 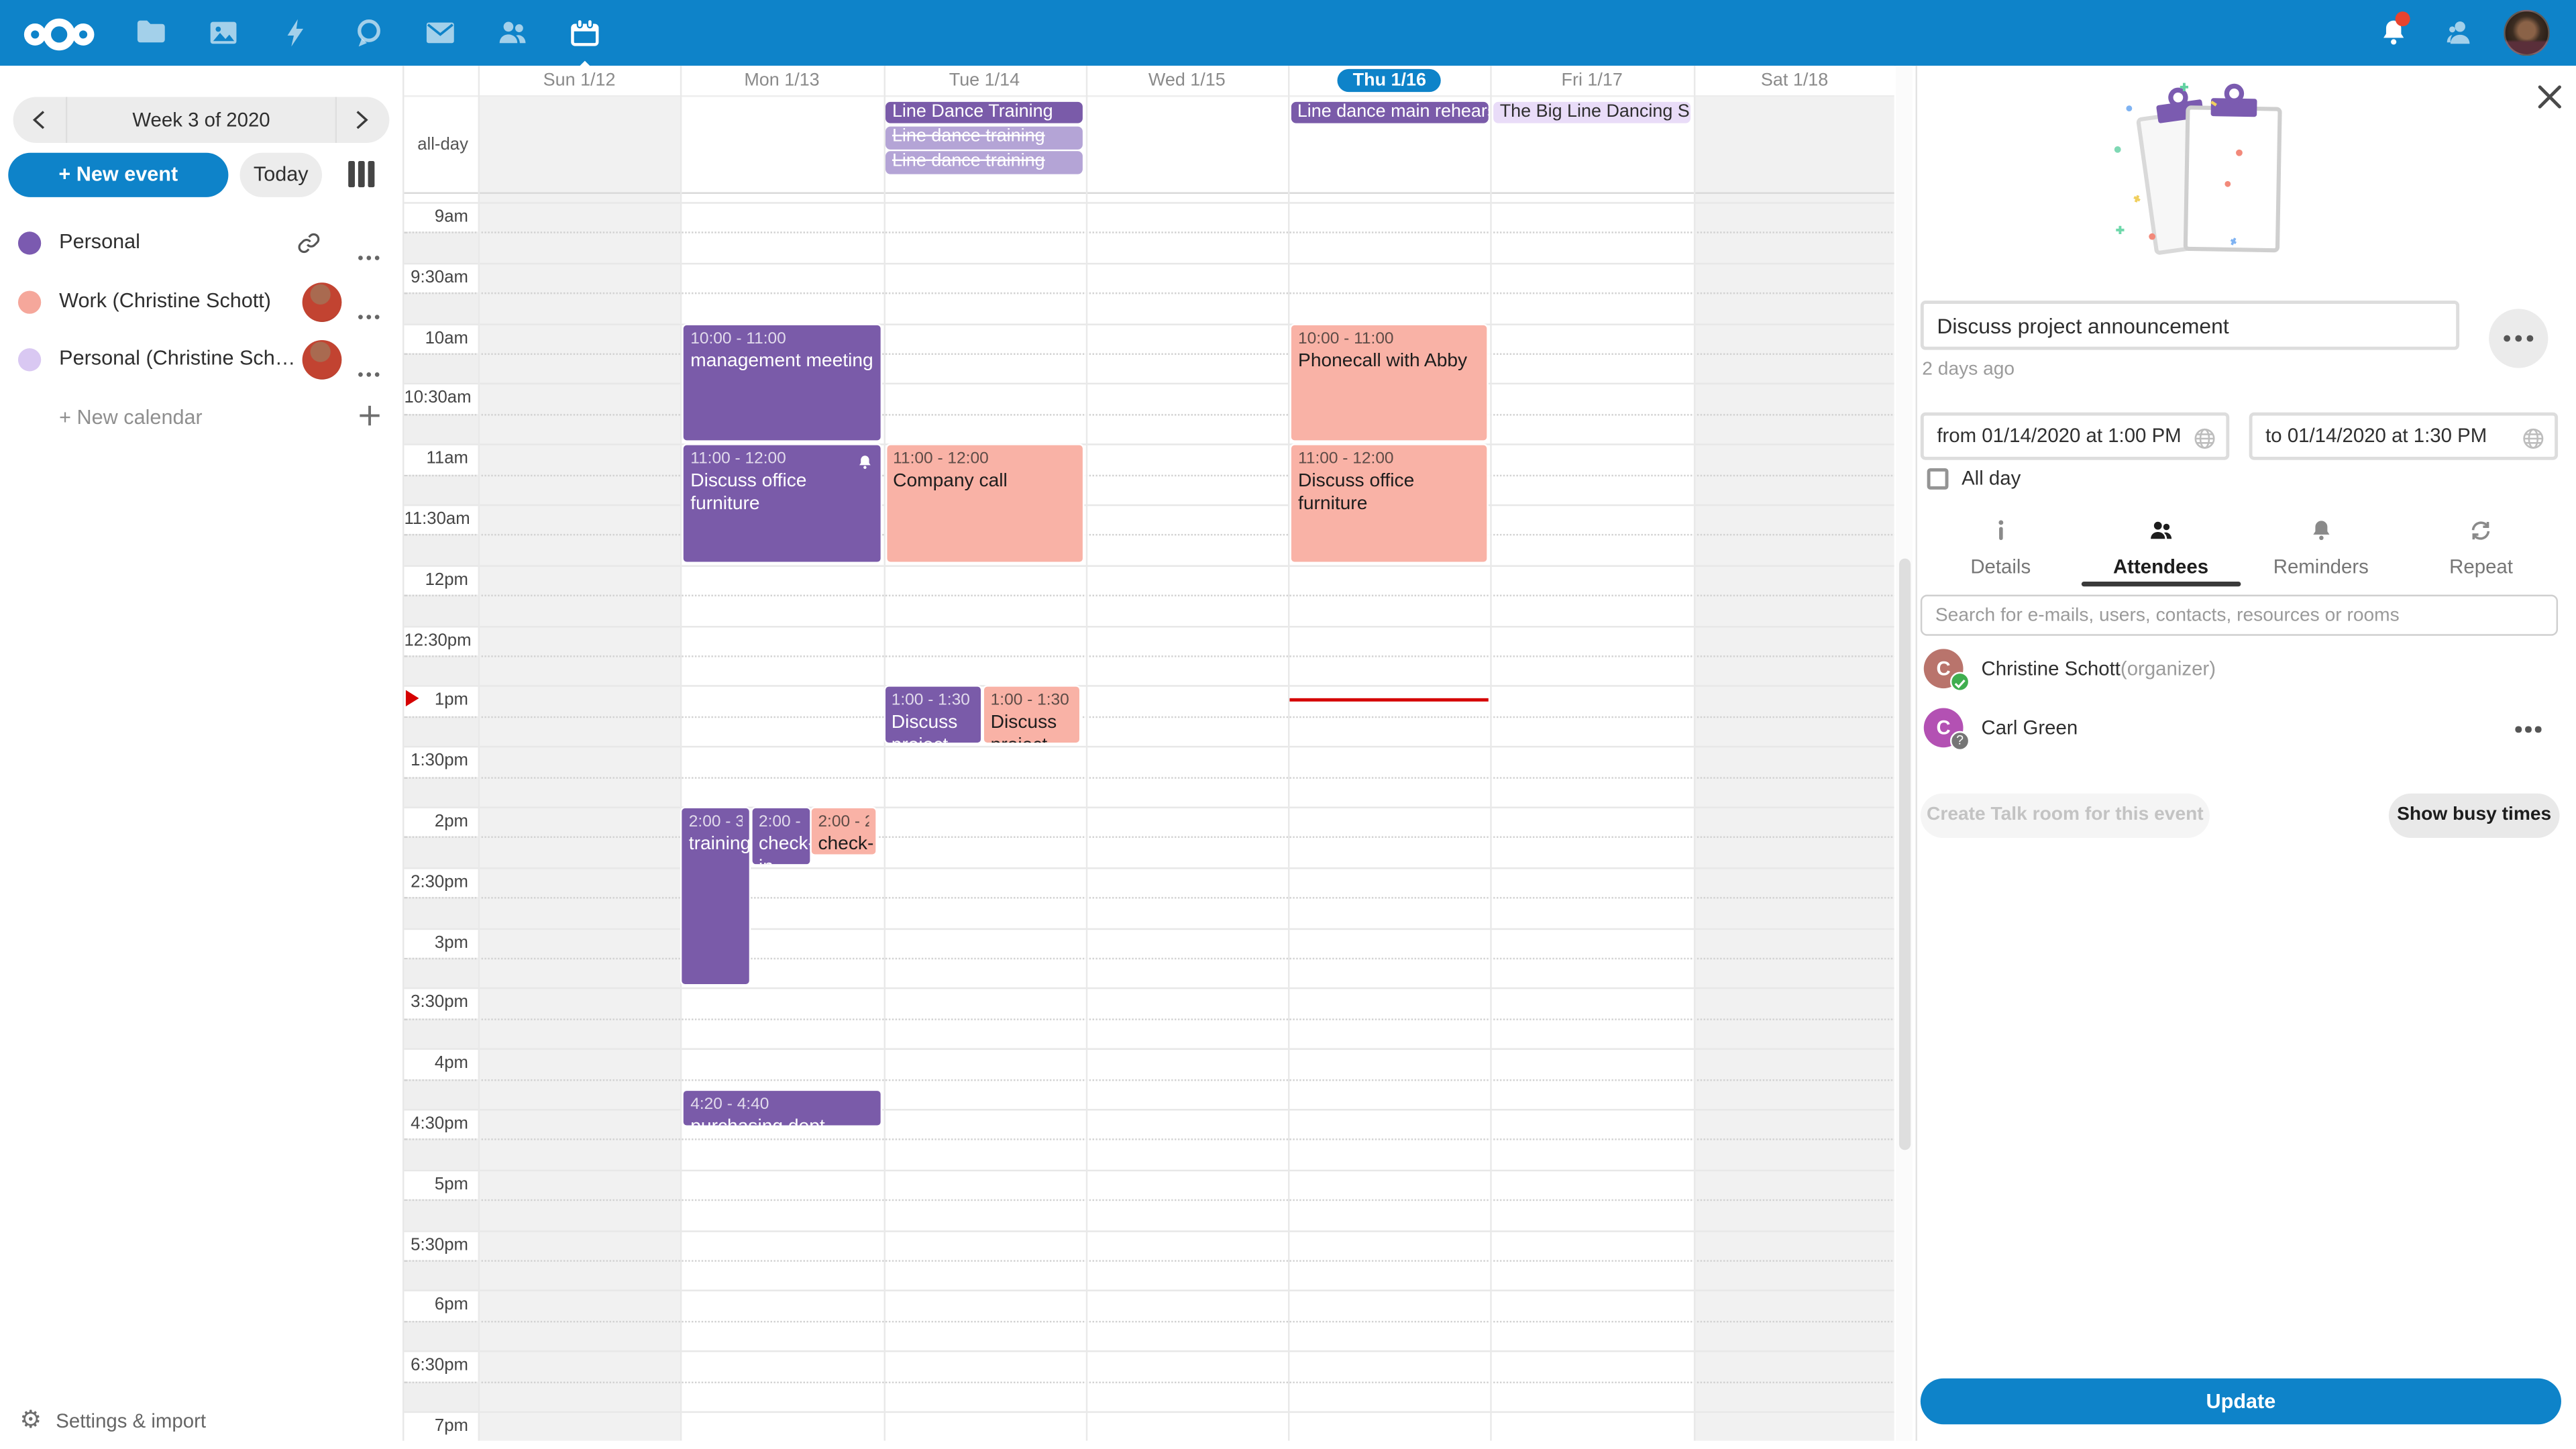 I want to click on update-button: Update, so click(x=2240, y=1401).